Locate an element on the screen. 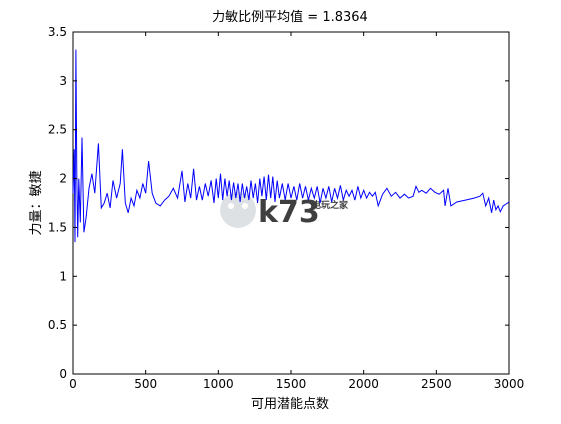 The height and width of the screenshot is (424, 561). chart-title: 力敏比例平均值 = 1.8364 is located at coordinates (290, 17).